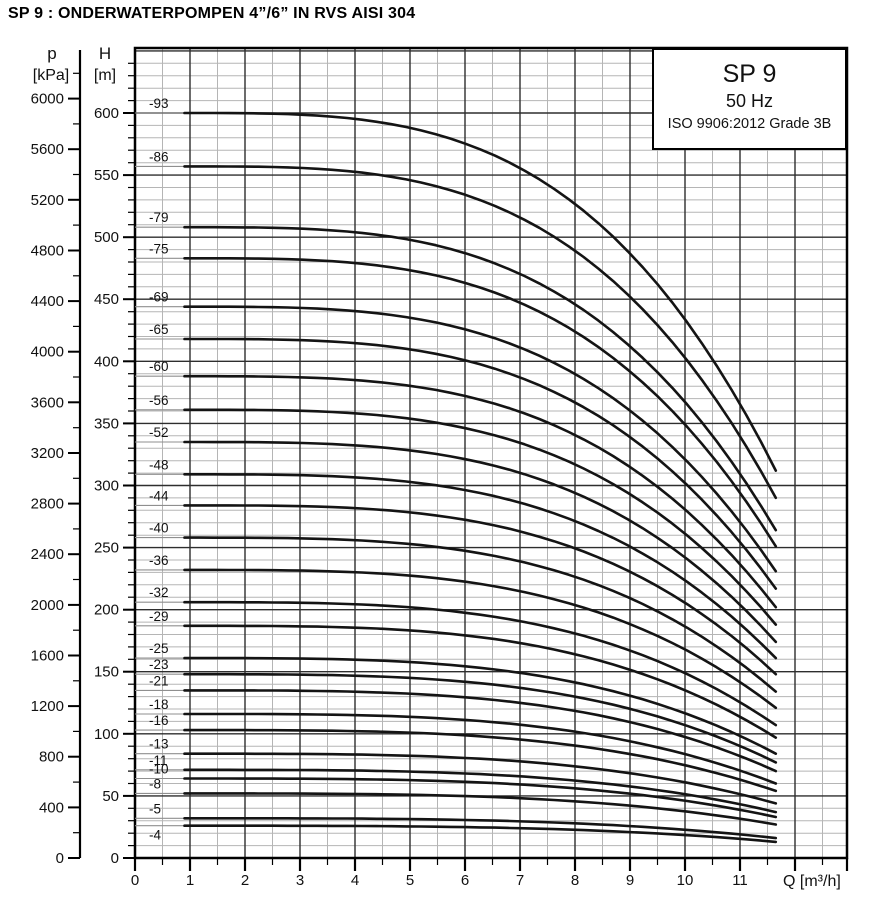 The image size is (873, 900). I want to click on curve-label-69: -69, so click(159, 297).